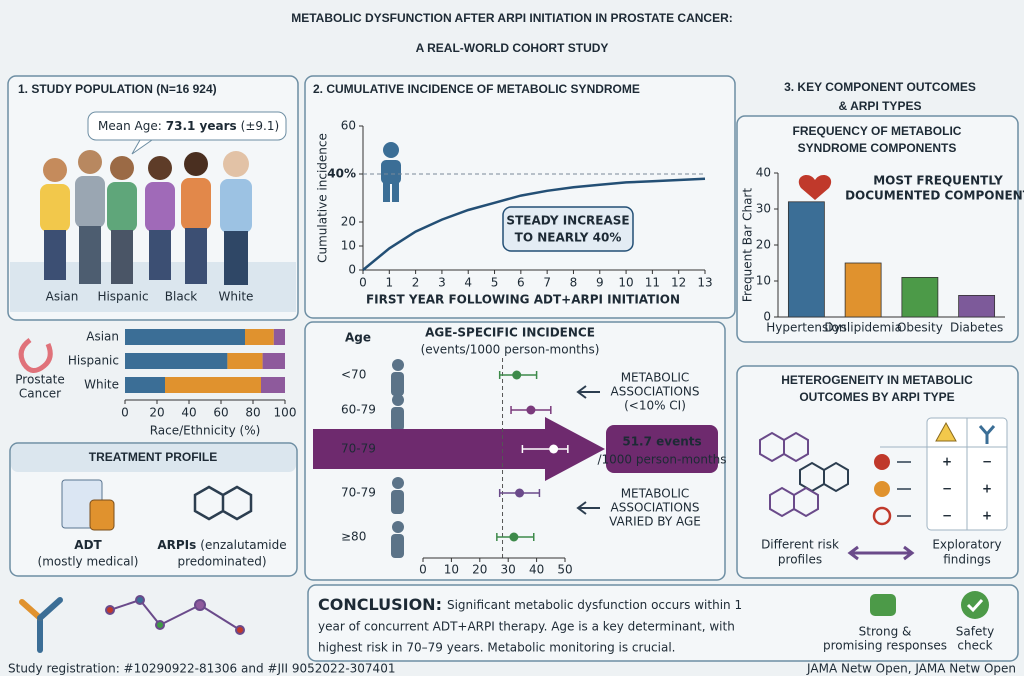  What do you see at coordinates (88, 545) in the screenshot?
I see `treatment-item: ADT` at bounding box center [88, 545].